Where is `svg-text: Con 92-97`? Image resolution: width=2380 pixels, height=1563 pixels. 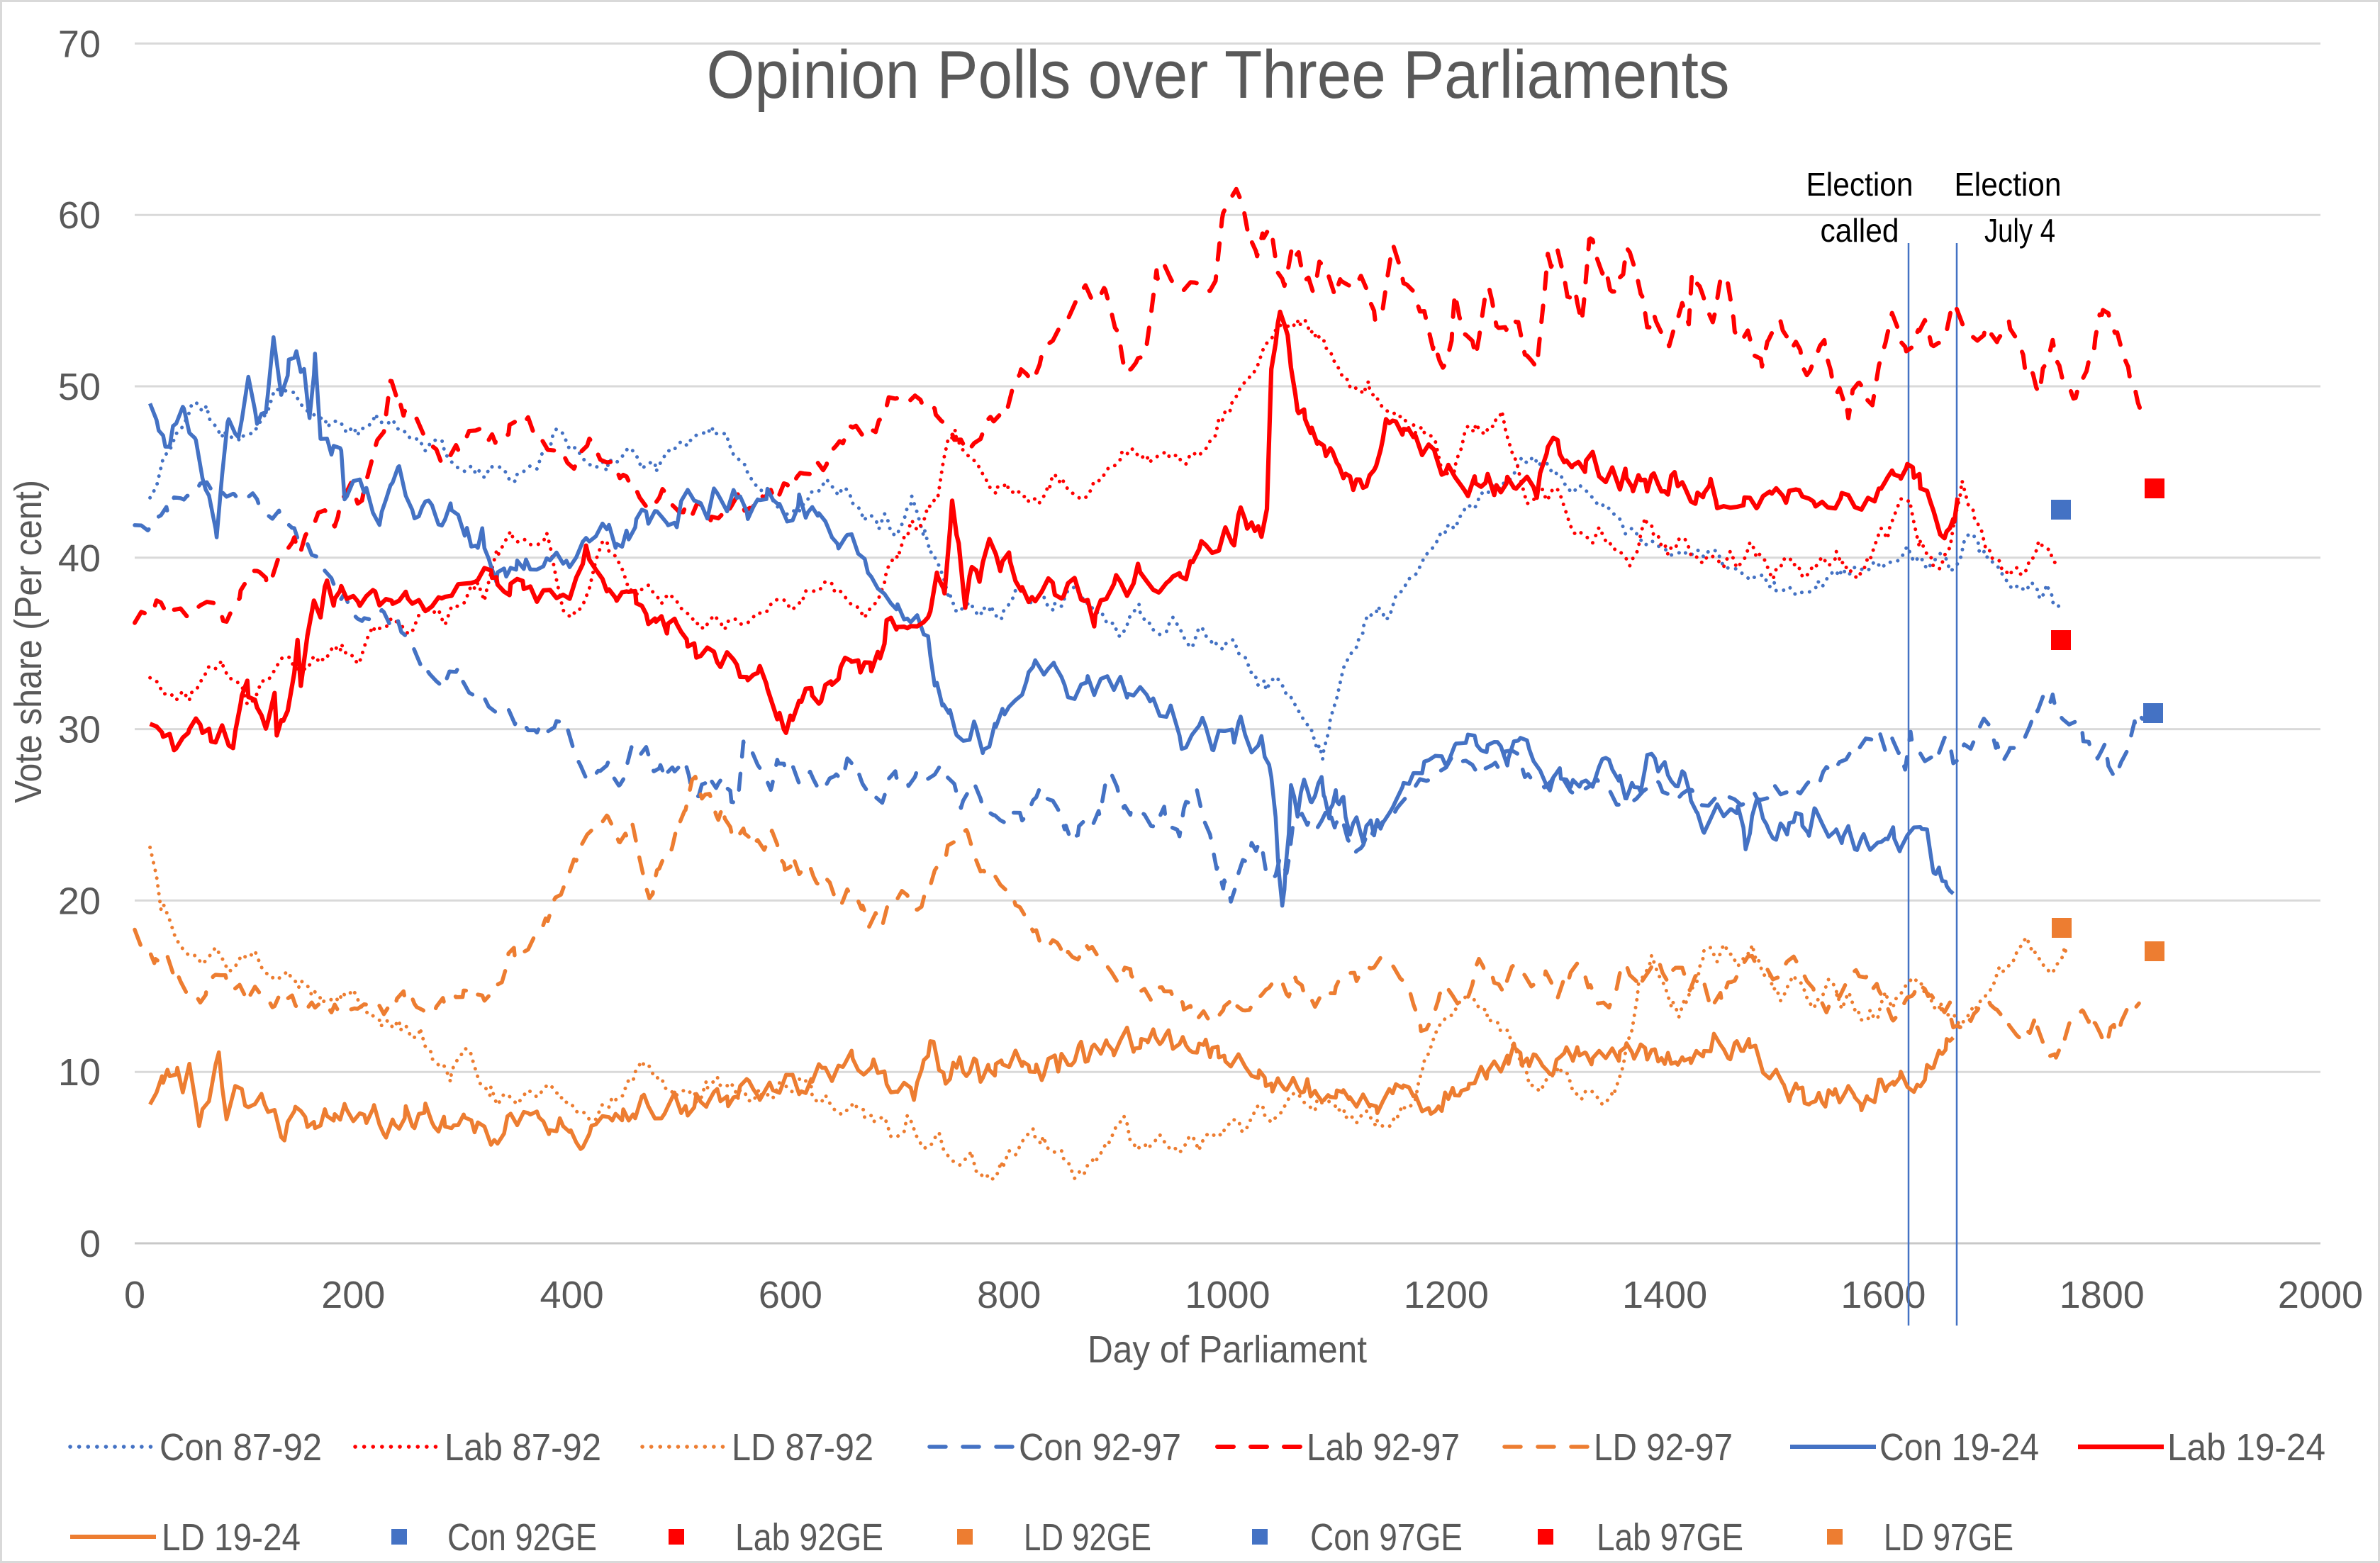 svg-text: Con 92-97 is located at coordinates (1100, 1447).